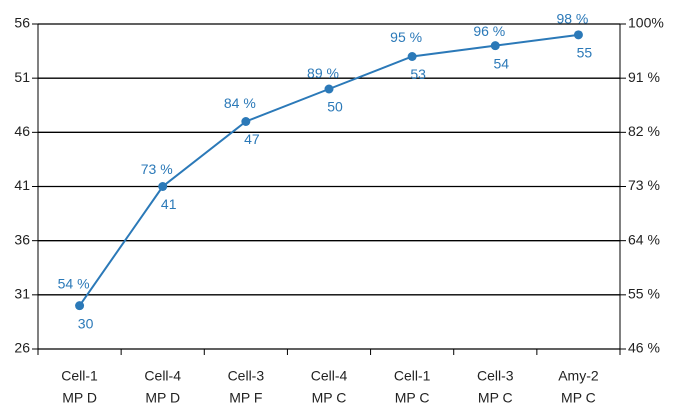 Image resolution: width=685 pixels, height=413 pixels. I want to click on value-label: 30, so click(86, 323).